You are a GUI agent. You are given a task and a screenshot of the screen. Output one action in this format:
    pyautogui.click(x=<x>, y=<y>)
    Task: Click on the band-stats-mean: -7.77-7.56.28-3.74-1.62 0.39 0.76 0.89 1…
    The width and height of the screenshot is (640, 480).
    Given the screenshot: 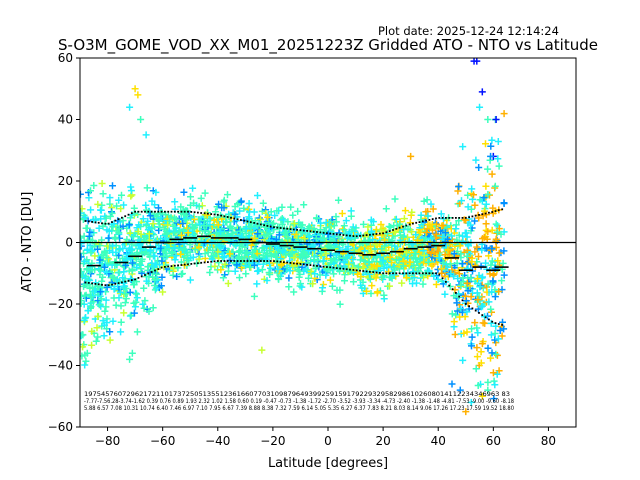 What is the action you would take?
    pyautogui.click(x=299, y=401)
    